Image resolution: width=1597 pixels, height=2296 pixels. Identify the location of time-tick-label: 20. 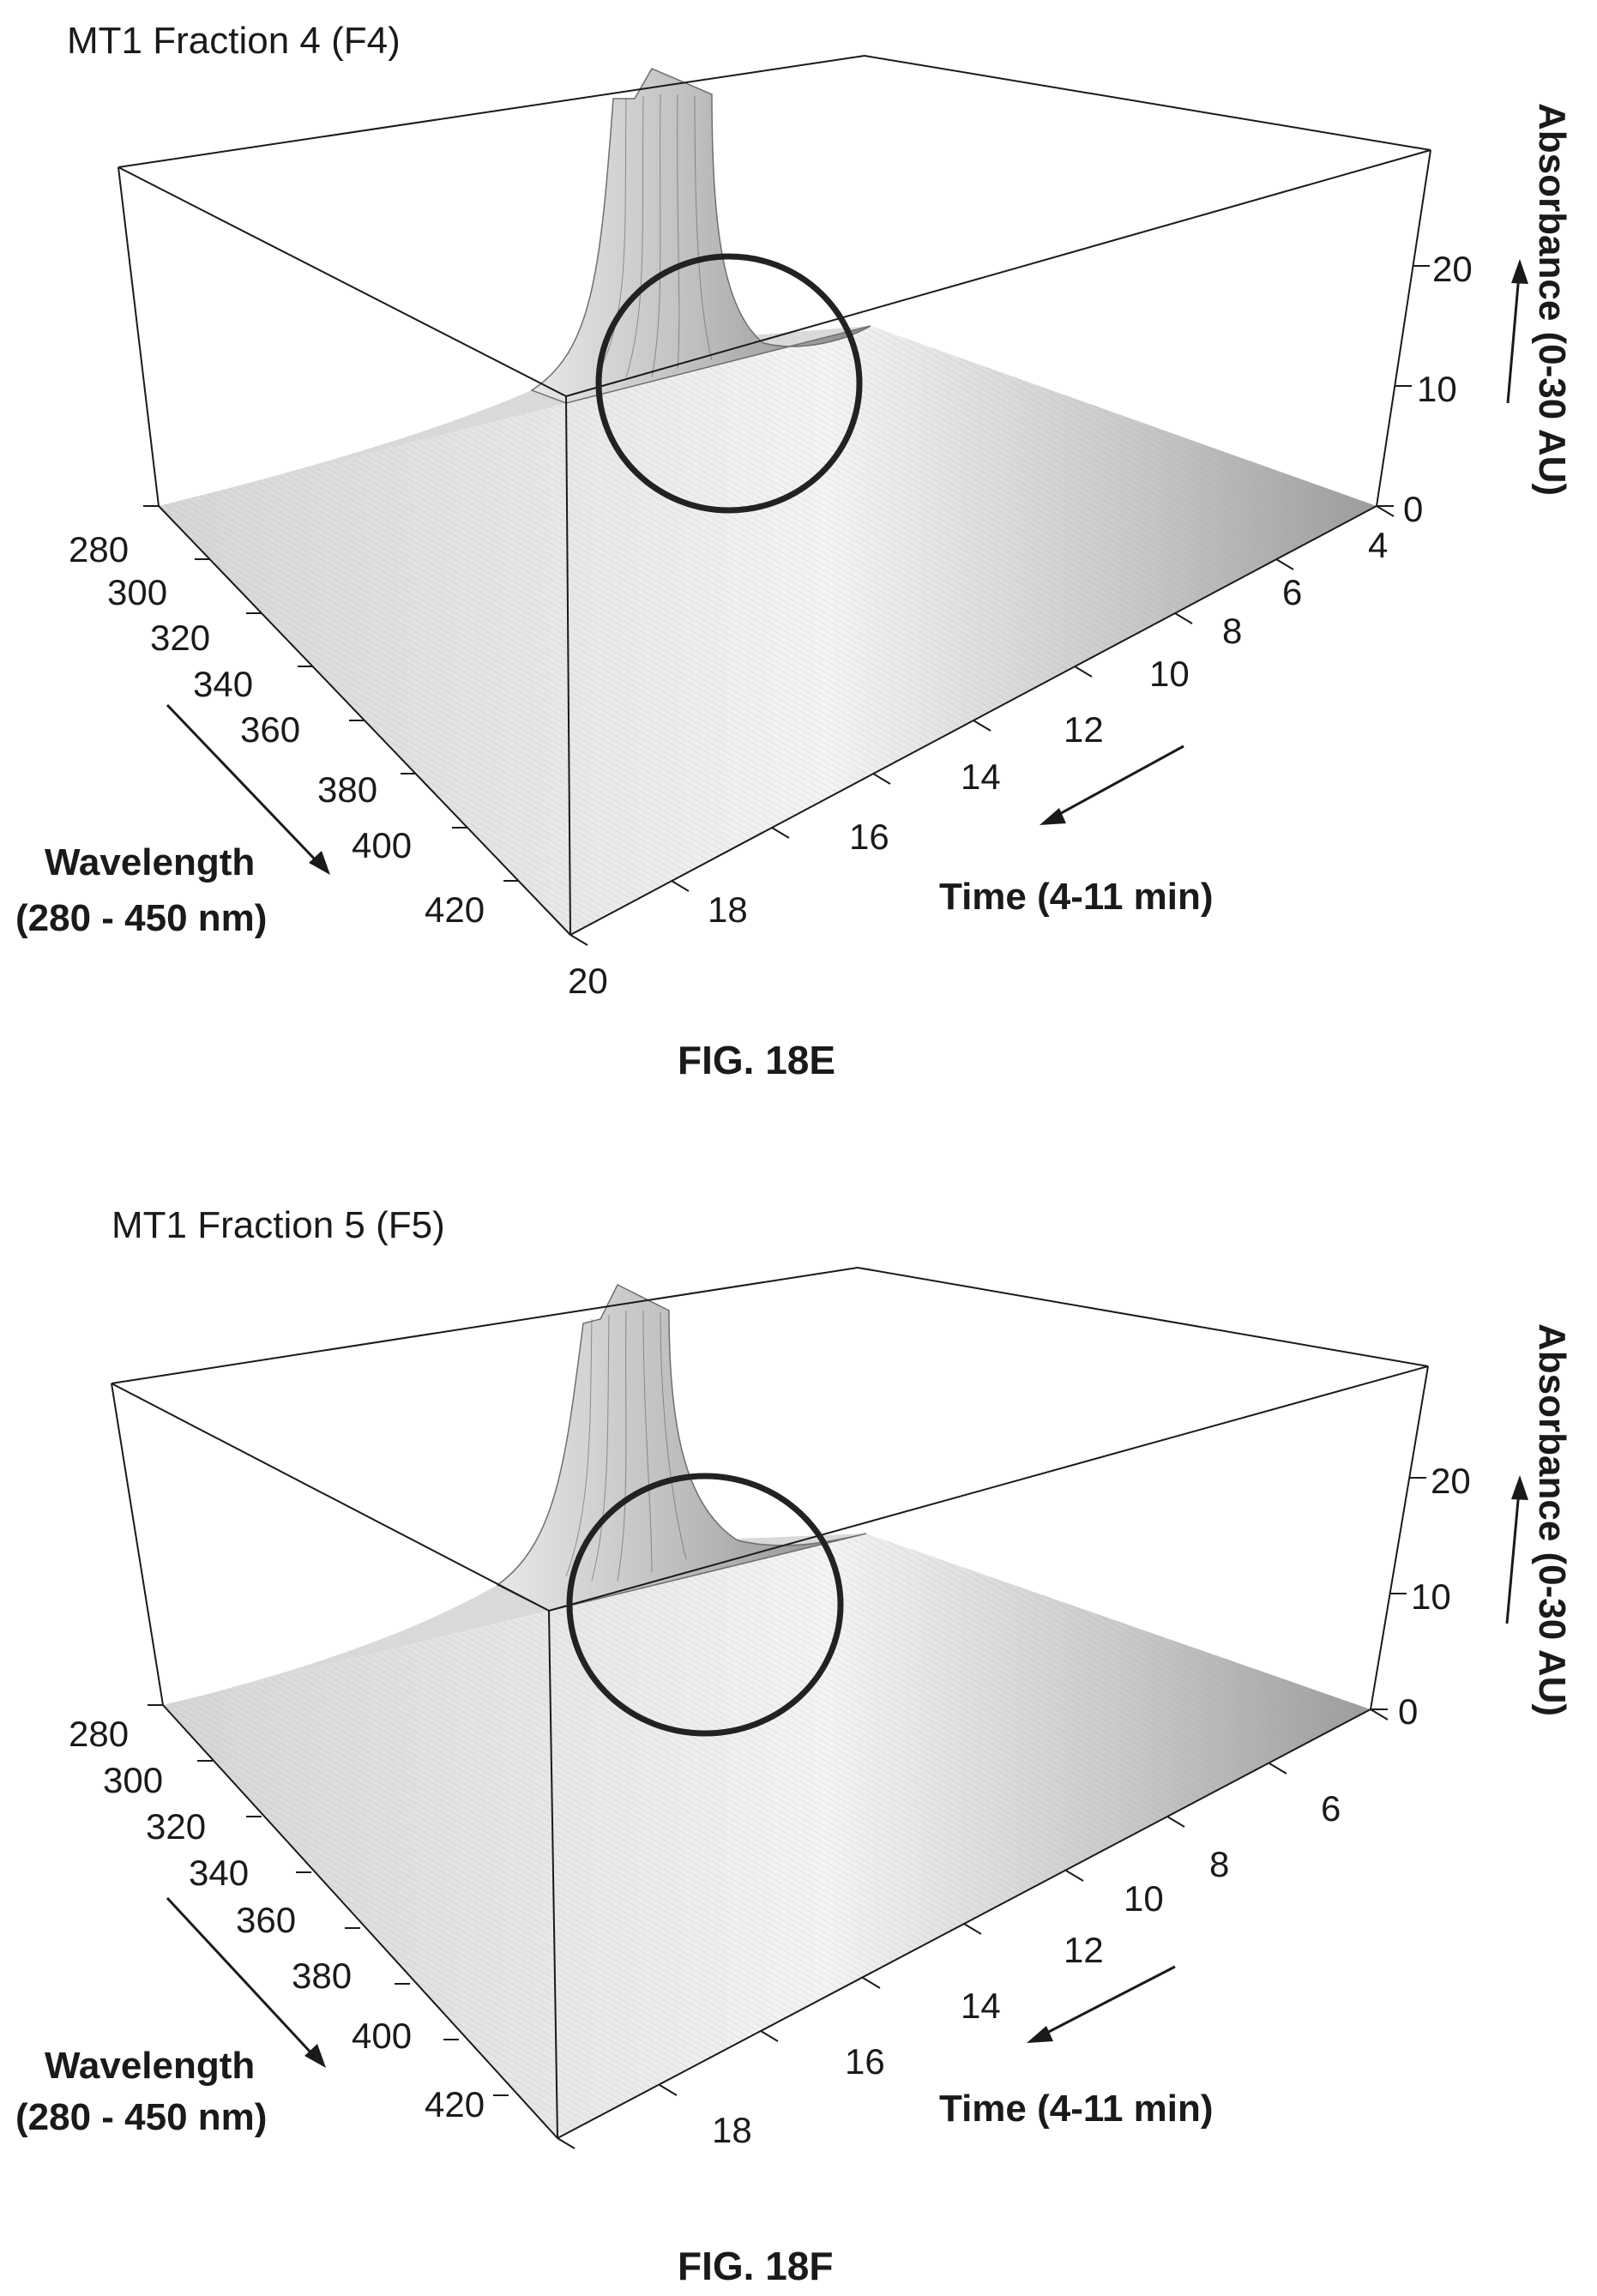
(588, 981).